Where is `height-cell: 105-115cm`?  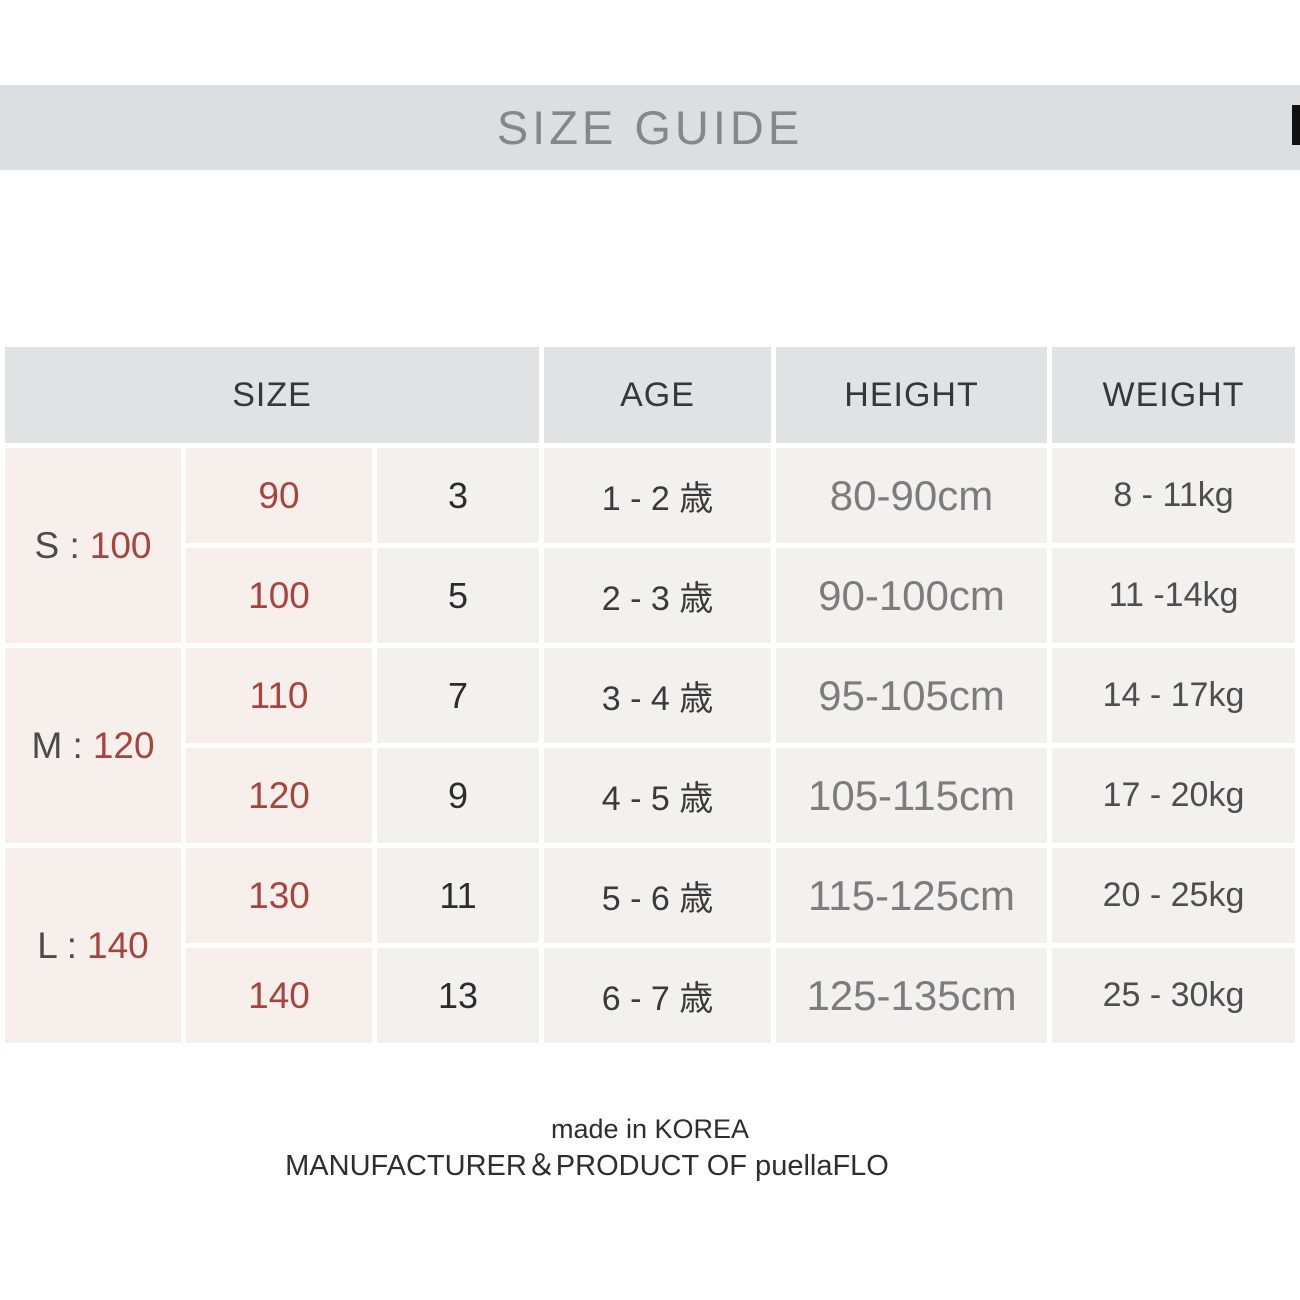 height-cell: 105-115cm is located at coordinates (911, 795).